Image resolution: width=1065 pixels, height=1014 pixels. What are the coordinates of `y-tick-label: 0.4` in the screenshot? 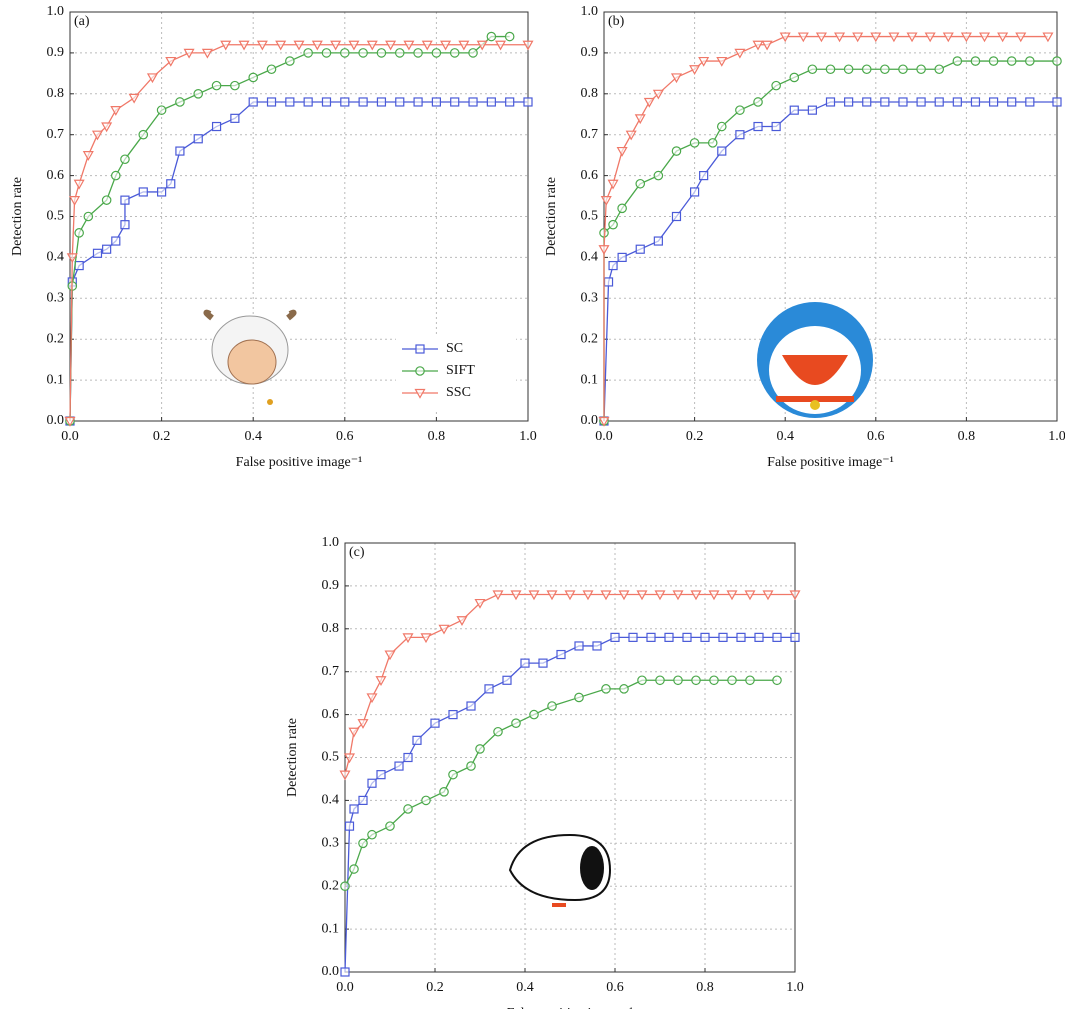 It's located at (331, 800).